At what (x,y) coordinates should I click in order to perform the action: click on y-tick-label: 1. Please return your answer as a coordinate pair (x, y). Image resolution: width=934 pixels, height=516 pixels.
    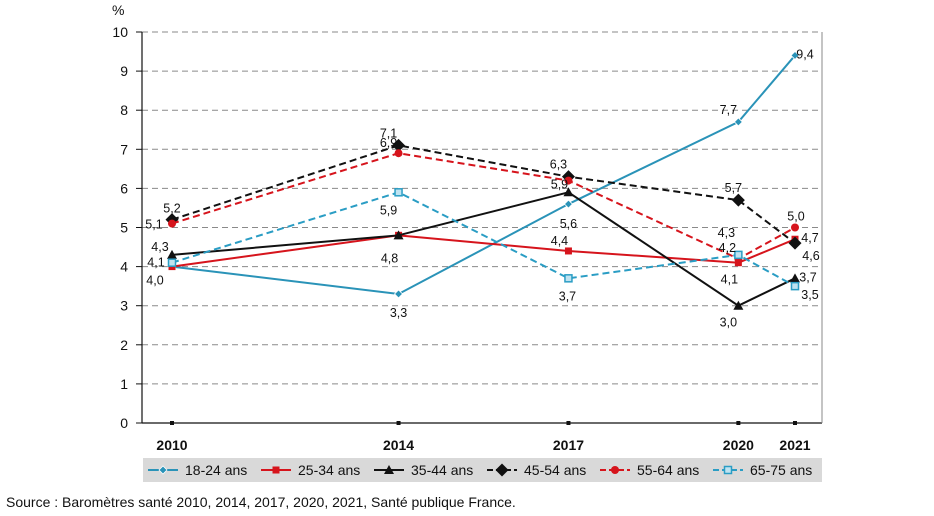
    Looking at the image, I should click on (124, 384).